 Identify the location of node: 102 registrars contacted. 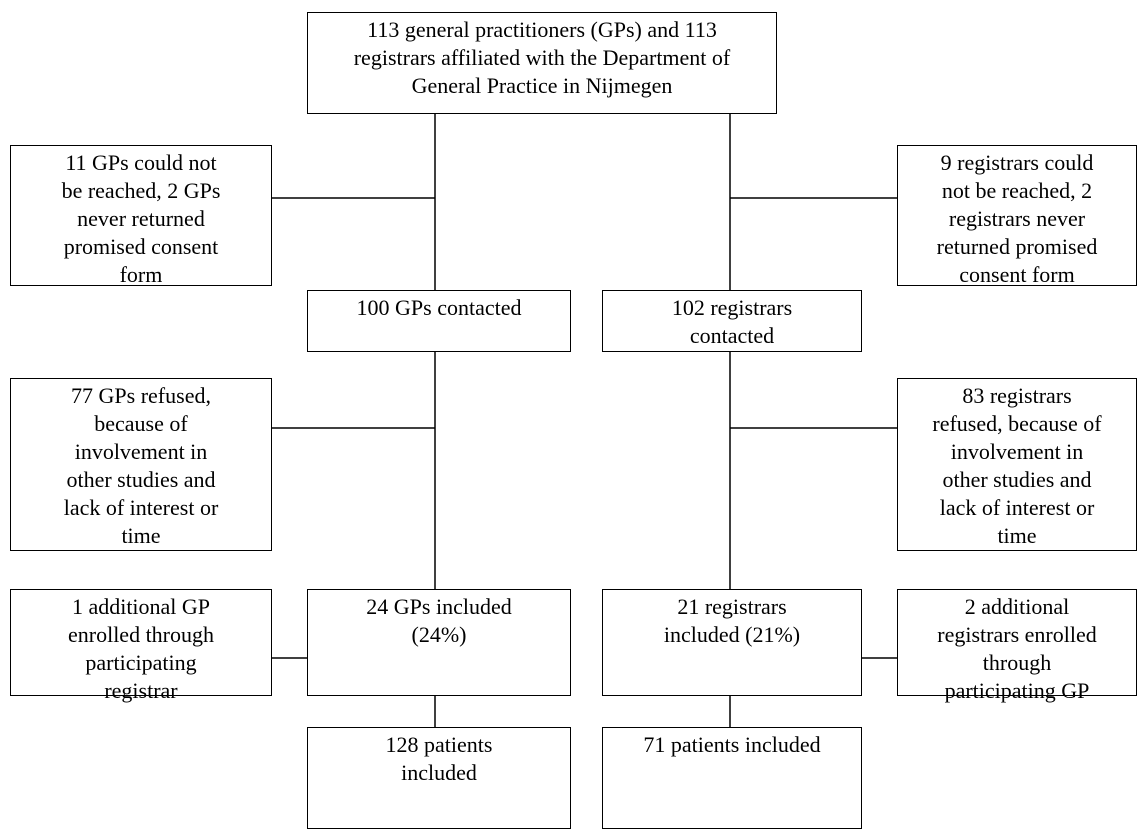
(732, 321).